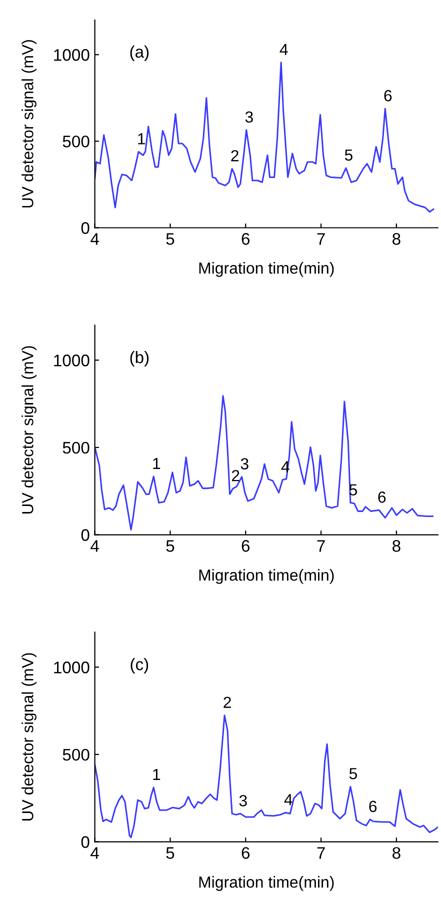 This screenshot has width=441, height=911. I want to click on annotation: (c), so click(139, 666).